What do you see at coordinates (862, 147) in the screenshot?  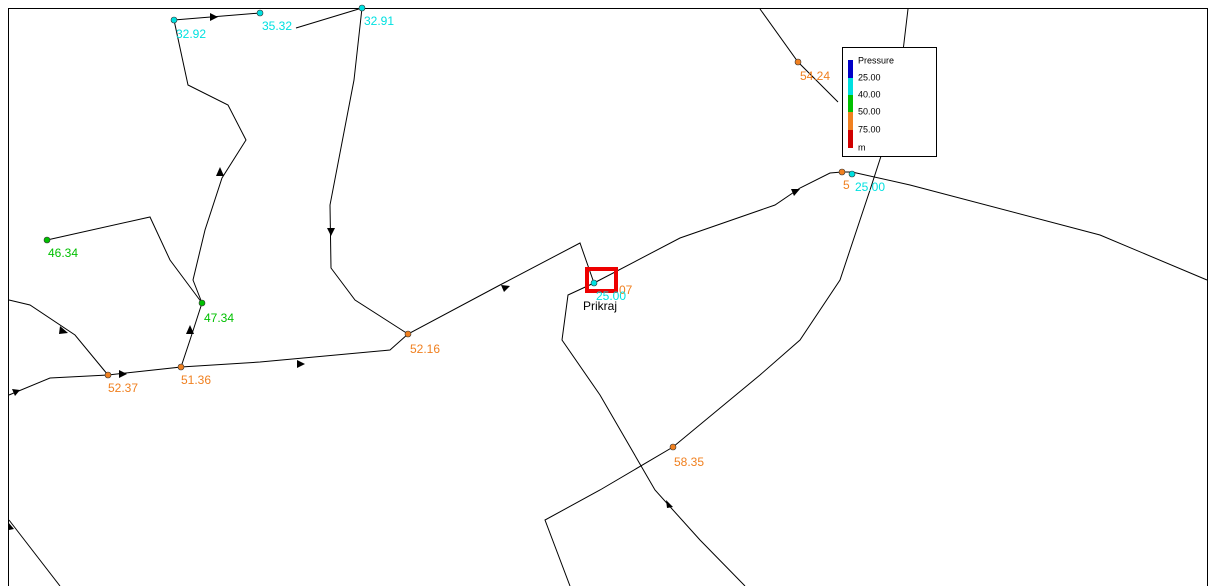 I see `legend-unit: m` at bounding box center [862, 147].